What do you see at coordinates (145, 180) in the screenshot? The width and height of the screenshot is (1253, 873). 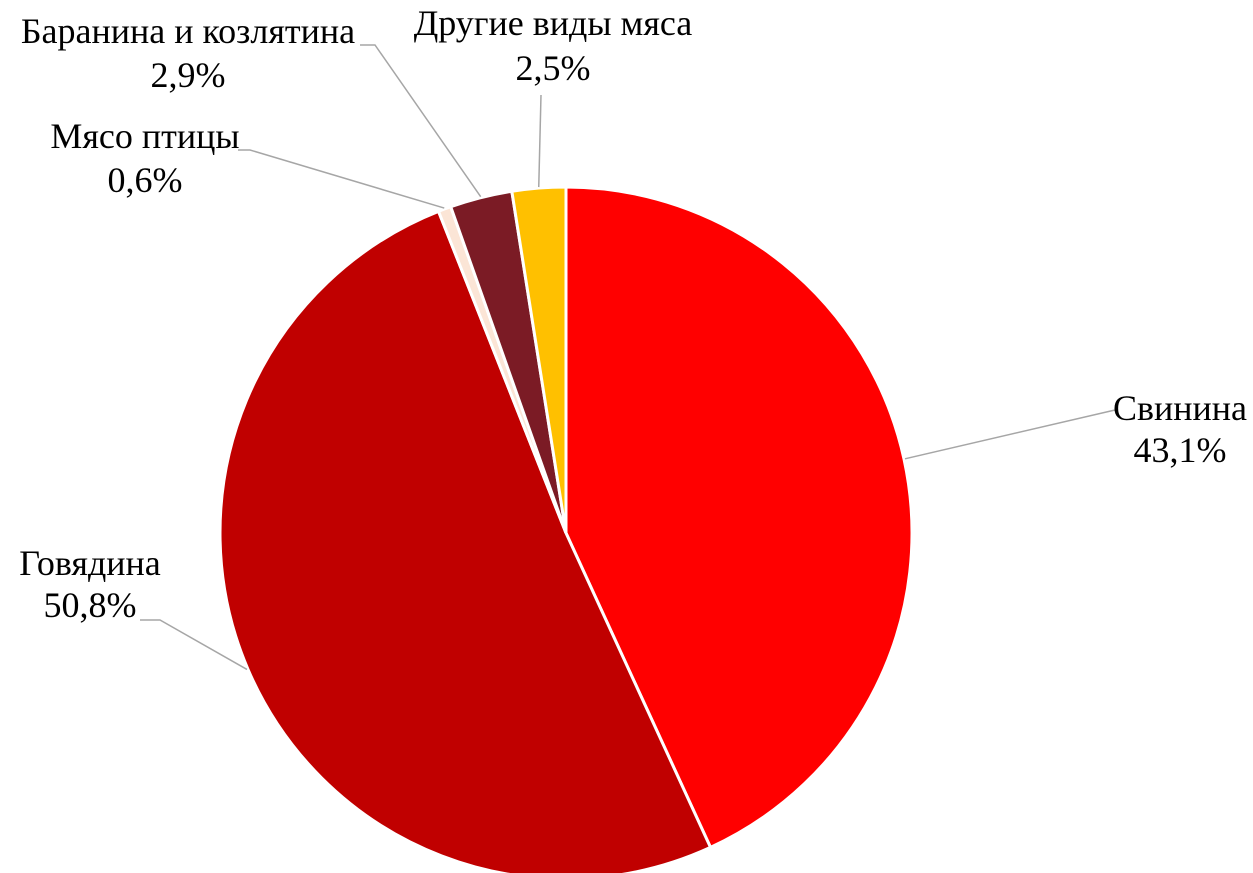 I see `slice-label-poultry-value: 0,6%` at bounding box center [145, 180].